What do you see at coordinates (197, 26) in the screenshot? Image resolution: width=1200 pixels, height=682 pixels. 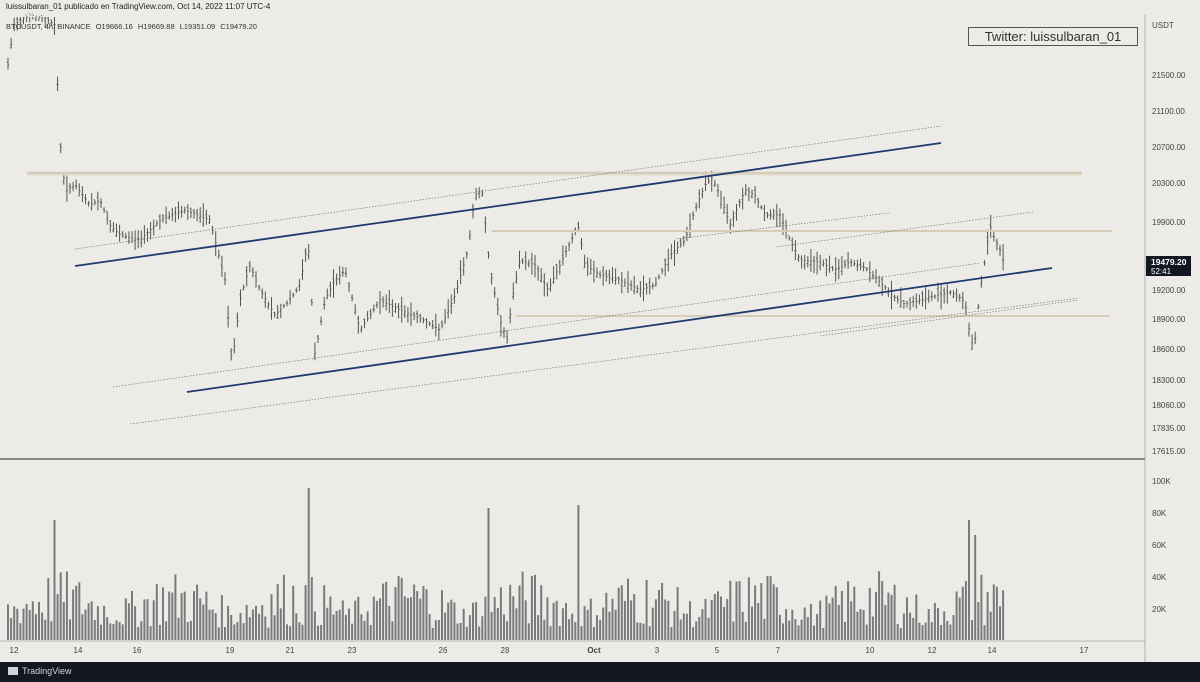 I see `low-value: L19351.09` at bounding box center [197, 26].